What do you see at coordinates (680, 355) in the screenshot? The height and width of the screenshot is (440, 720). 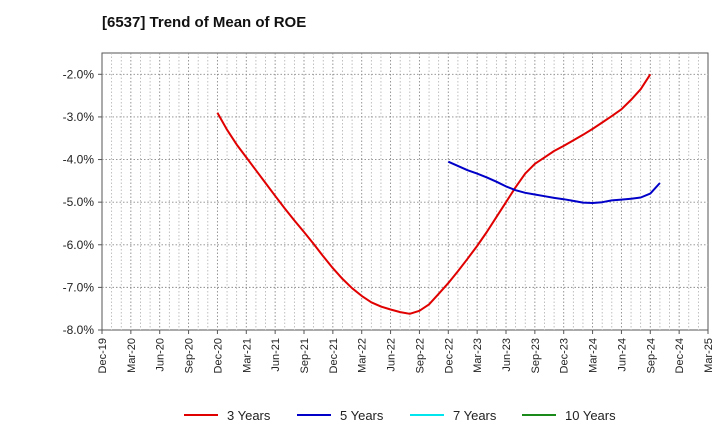 I see `x-tick-label: Dec-24` at bounding box center [680, 355].